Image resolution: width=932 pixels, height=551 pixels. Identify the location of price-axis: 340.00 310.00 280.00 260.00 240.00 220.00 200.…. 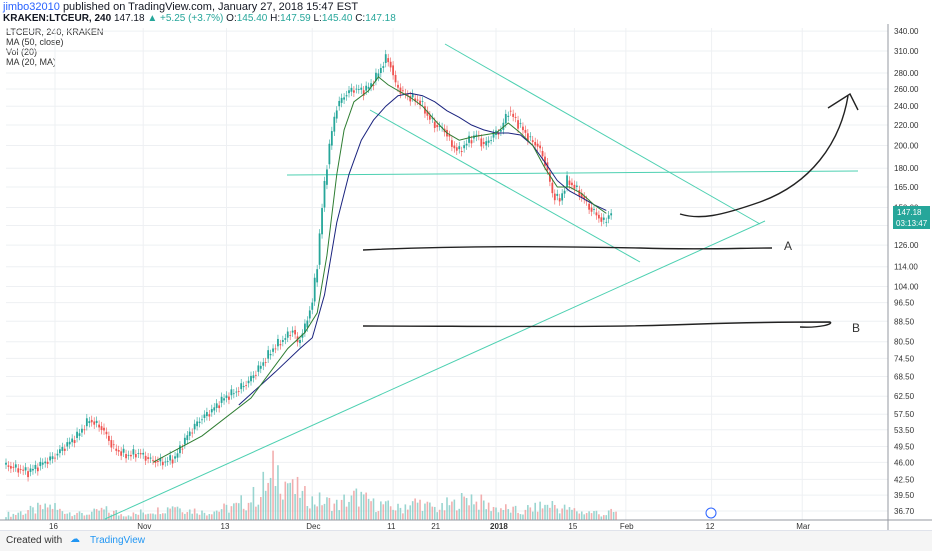
(909, 277).